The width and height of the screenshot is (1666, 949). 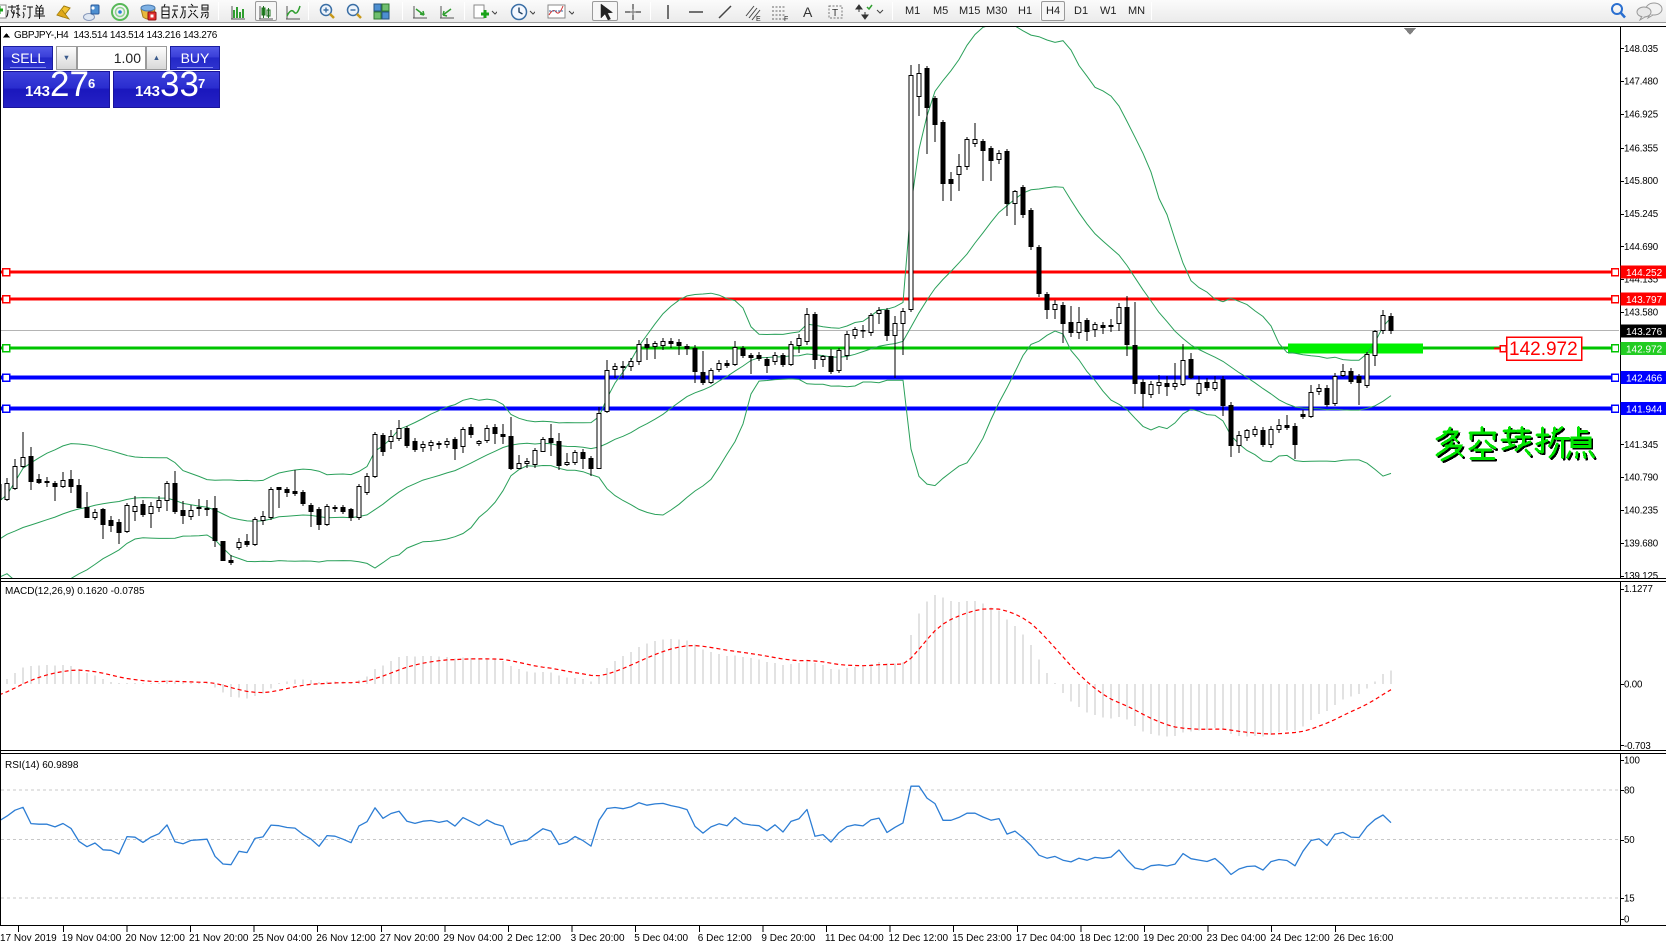 I want to click on svg-text: 27 Nov 20:00, so click(x=410, y=938).